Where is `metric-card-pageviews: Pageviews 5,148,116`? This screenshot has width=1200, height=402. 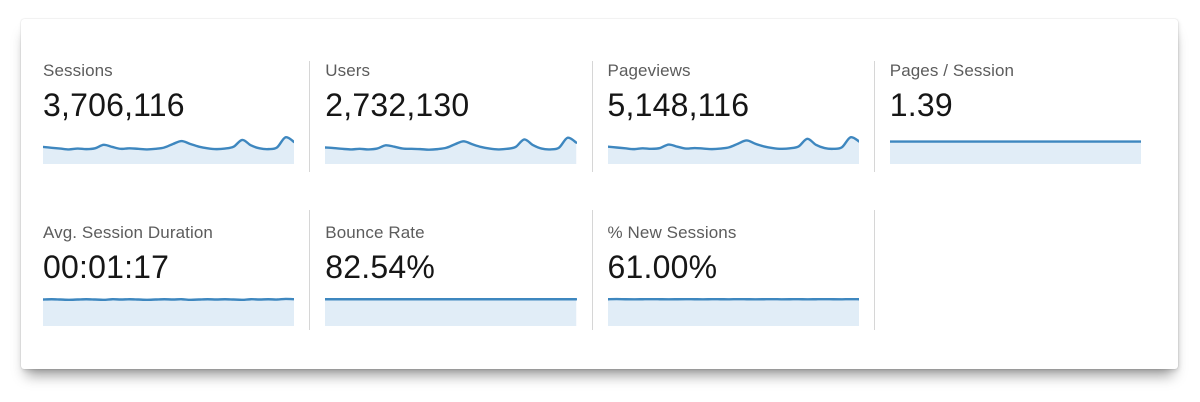 metric-card-pageviews: Pageviews 5,148,116 is located at coordinates (732, 116).